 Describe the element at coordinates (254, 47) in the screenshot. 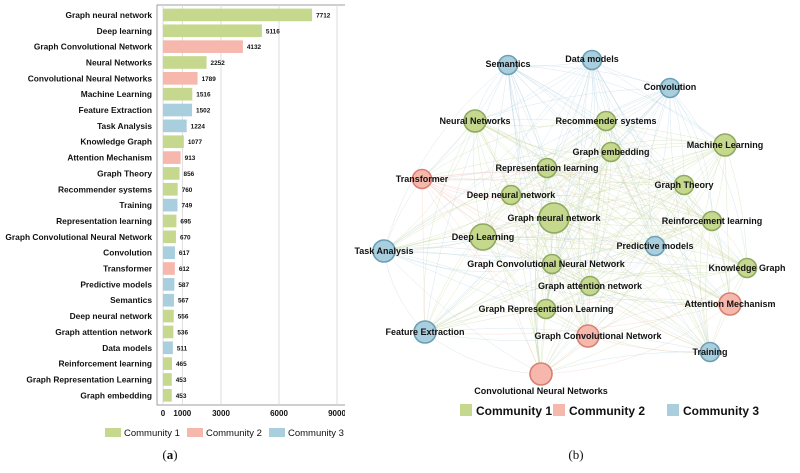

I see `value-label: 4132` at that location.